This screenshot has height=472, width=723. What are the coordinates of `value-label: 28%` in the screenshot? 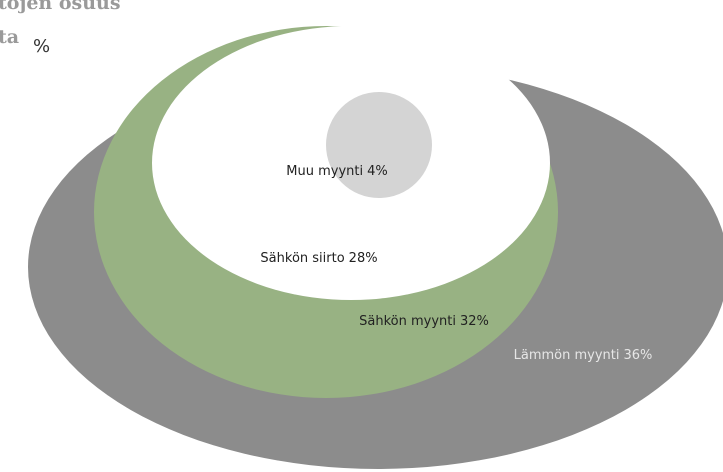 It's located at (363, 258).